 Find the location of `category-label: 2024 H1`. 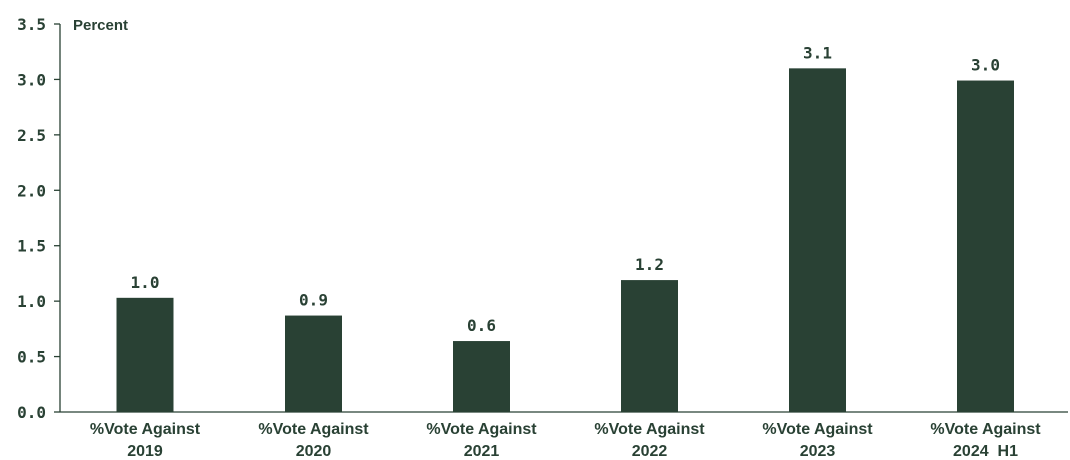

category-label: 2024 H1 is located at coordinates (985, 451).